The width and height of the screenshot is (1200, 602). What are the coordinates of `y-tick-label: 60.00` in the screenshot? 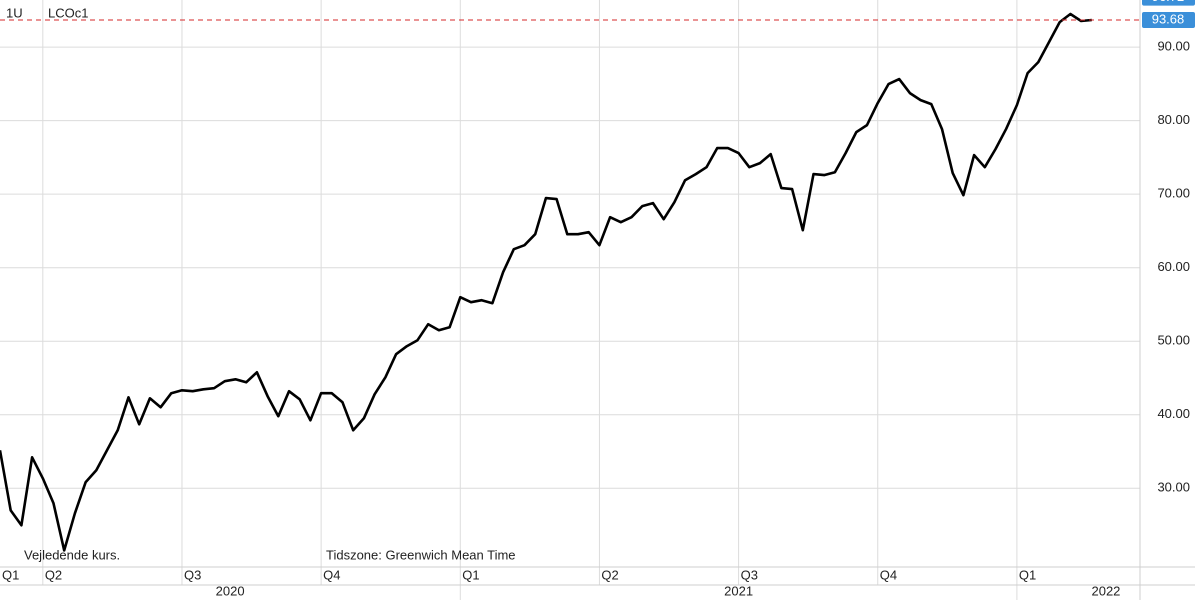 It's located at (1173, 266).